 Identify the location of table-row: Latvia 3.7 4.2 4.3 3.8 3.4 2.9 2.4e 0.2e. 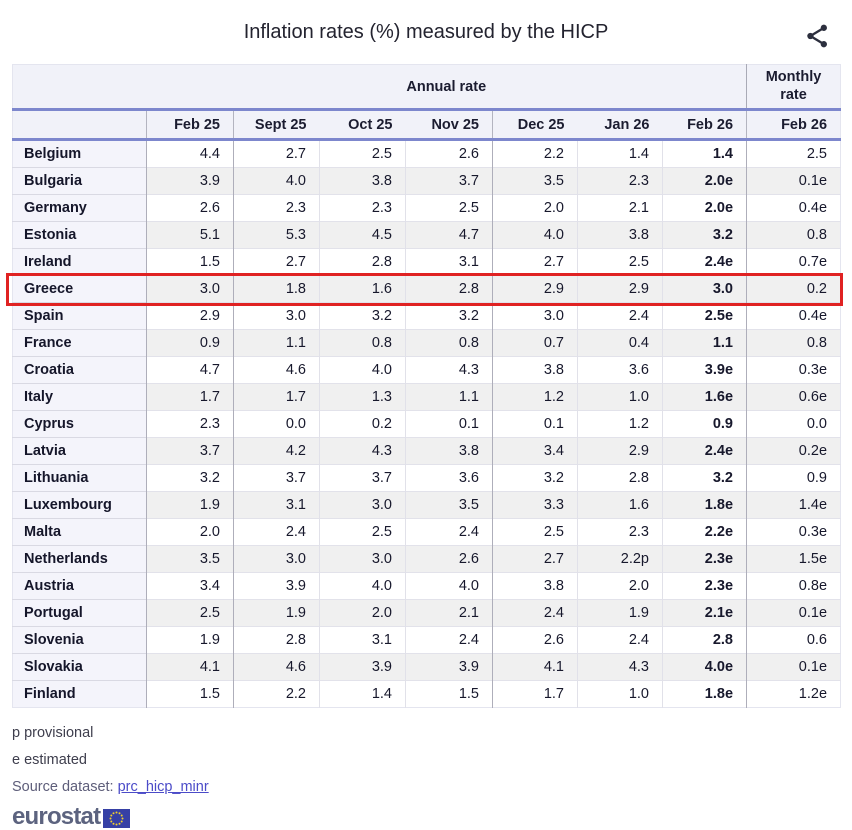
(426, 451).